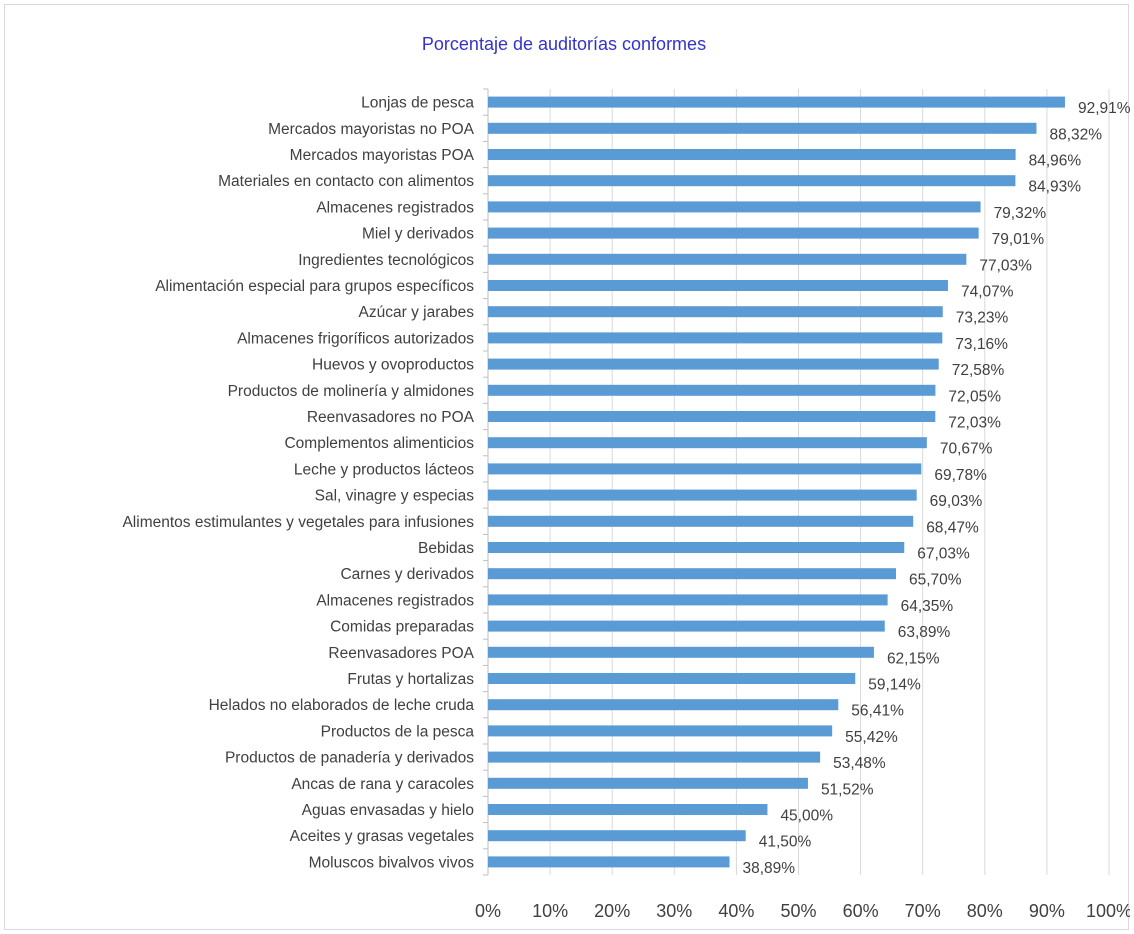 This screenshot has width=1134, height=934. I want to click on category-label: Comidas preparadas, so click(402, 627).